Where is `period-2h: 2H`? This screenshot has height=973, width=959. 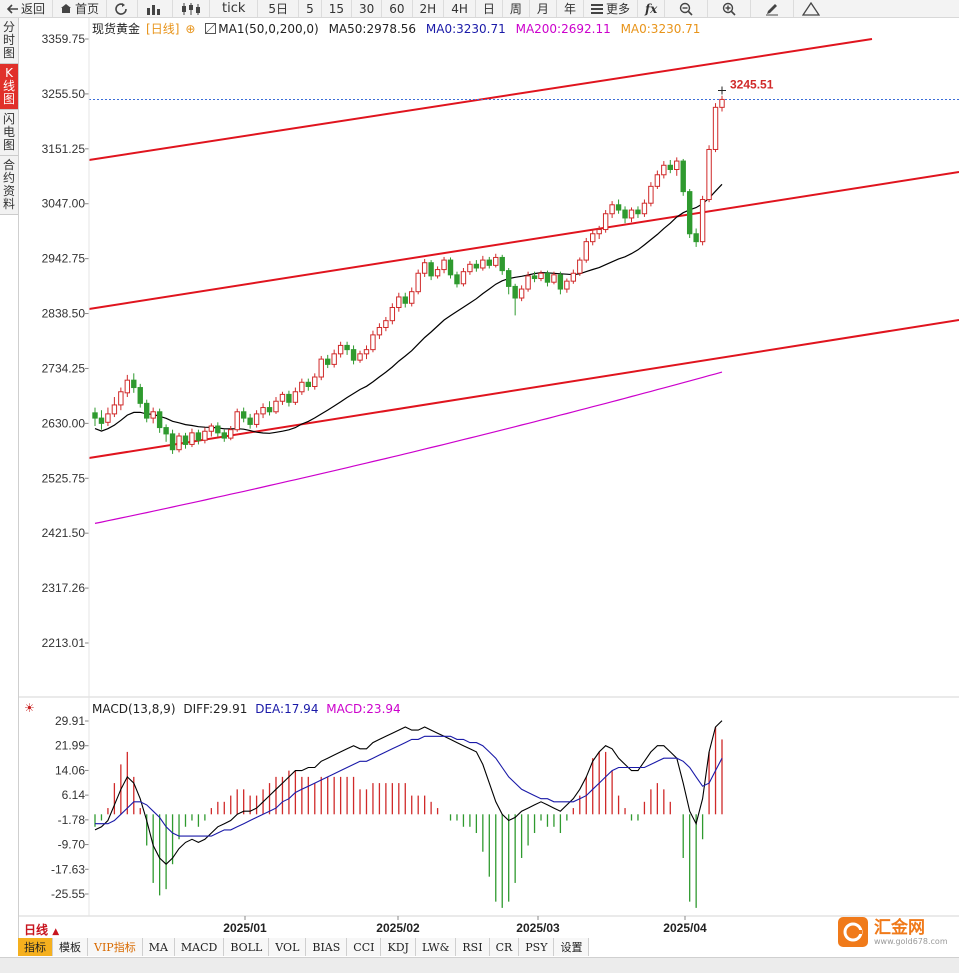
period-2h: 2H is located at coordinates (429, 8).